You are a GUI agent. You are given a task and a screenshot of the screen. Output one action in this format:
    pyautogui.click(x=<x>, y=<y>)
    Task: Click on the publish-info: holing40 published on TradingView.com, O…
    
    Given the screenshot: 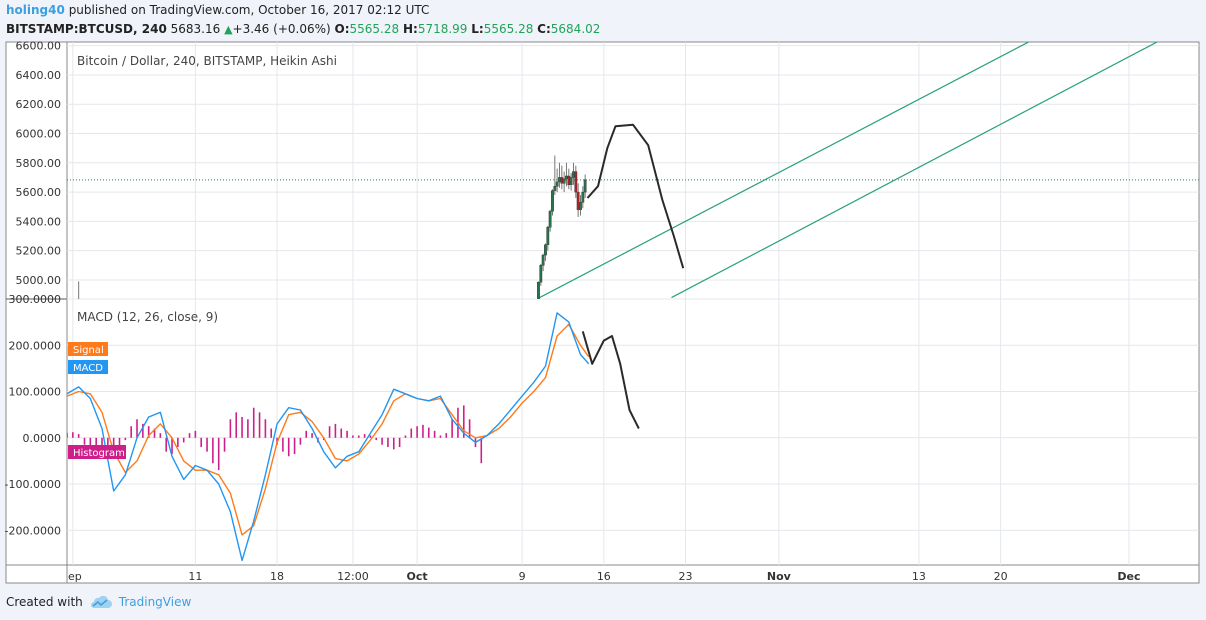 What is the action you would take?
    pyautogui.click(x=217, y=10)
    